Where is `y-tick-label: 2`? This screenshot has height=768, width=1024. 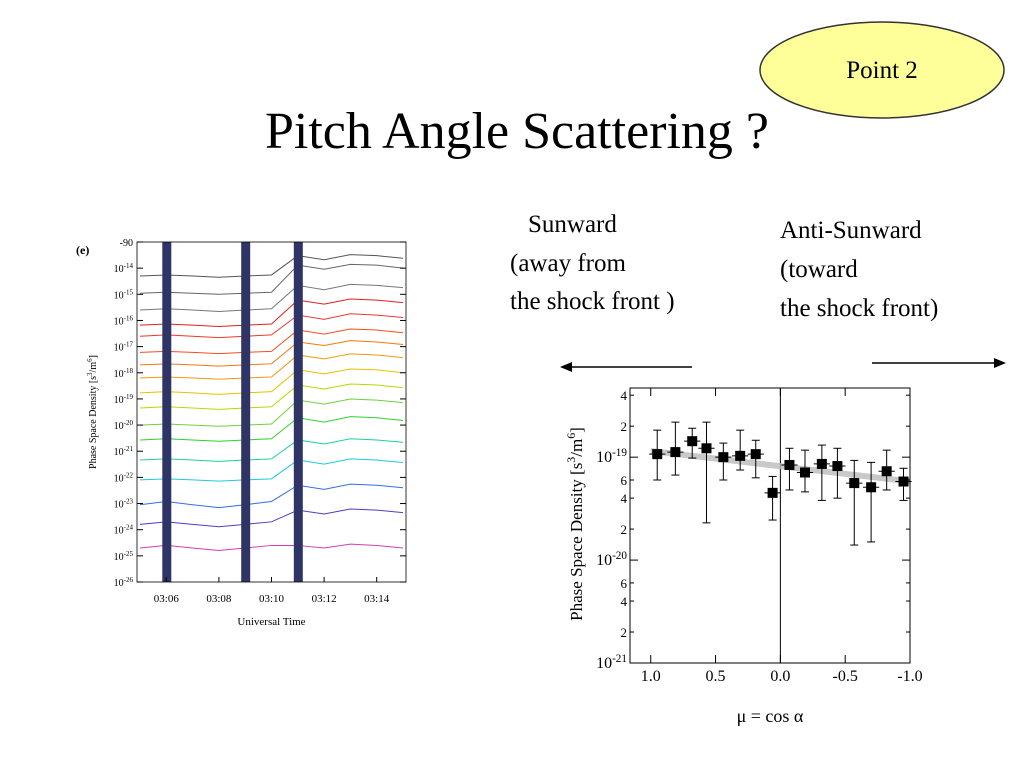
y-tick-label: 2 is located at coordinates (624, 632).